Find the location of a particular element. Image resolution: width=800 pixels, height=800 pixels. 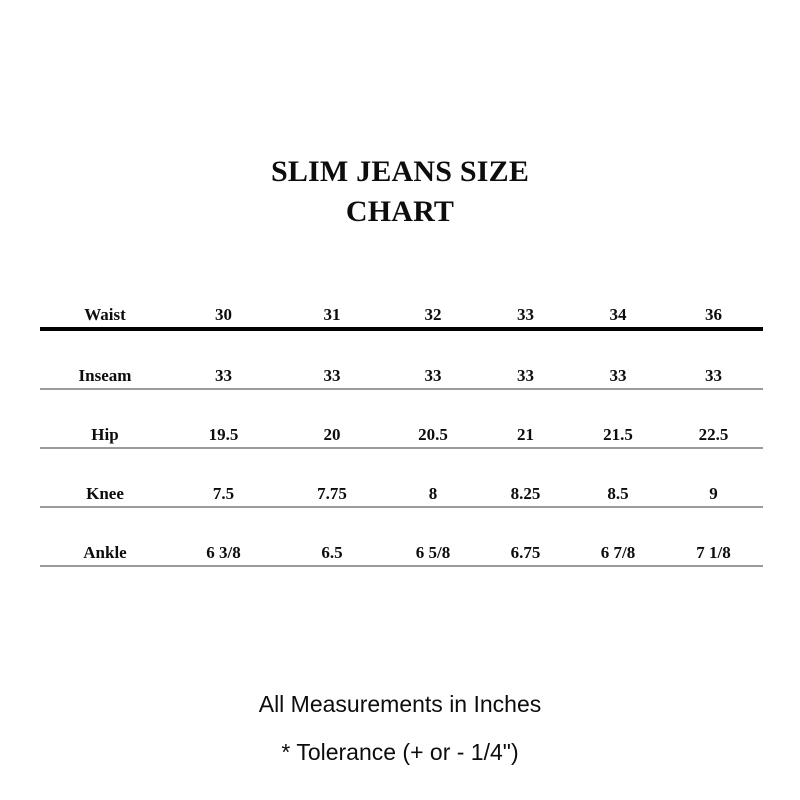

measurement-units-note: All Measurements in Inches is located at coordinates (400, 704).